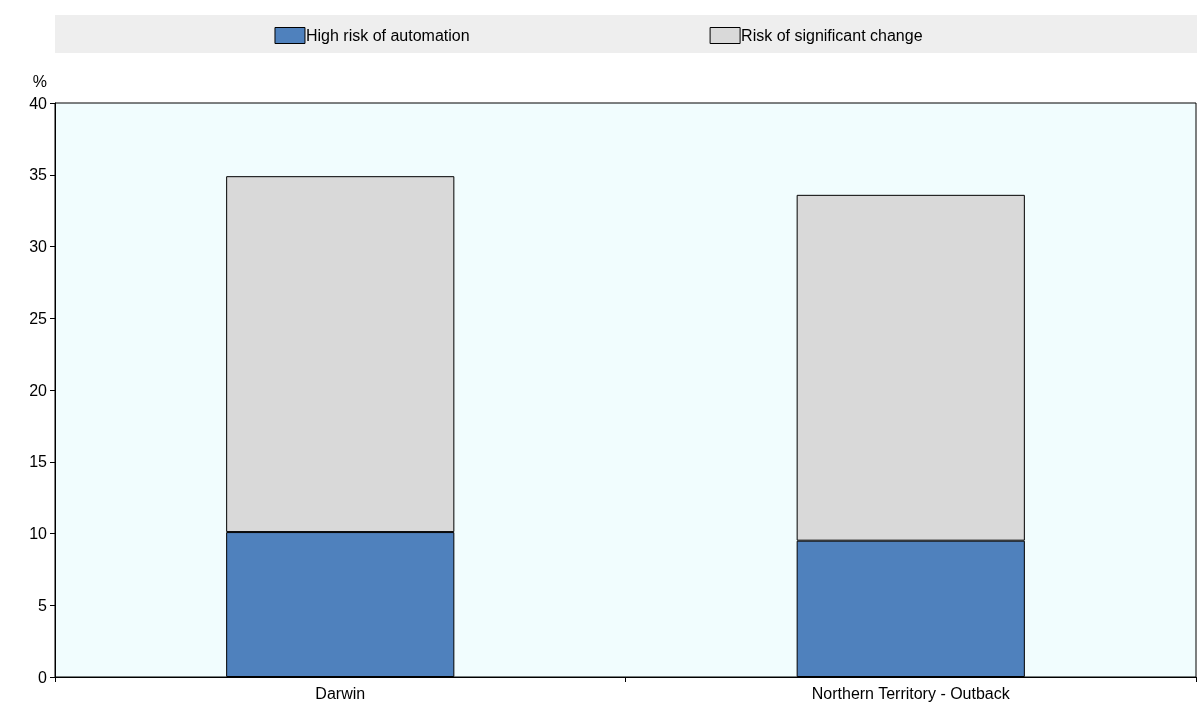  I want to click on x-tick-label: Darwin, so click(340, 693).